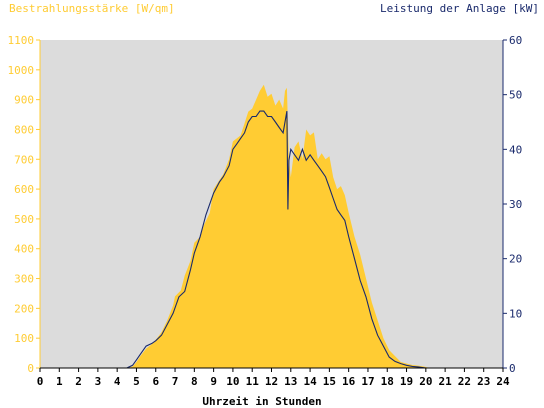 The width and height of the screenshot is (544, 408). What do you see at coordinates (24, 338) in the screenshot?
I see `left-tick-label: 100` at bounding box center [24, 338].